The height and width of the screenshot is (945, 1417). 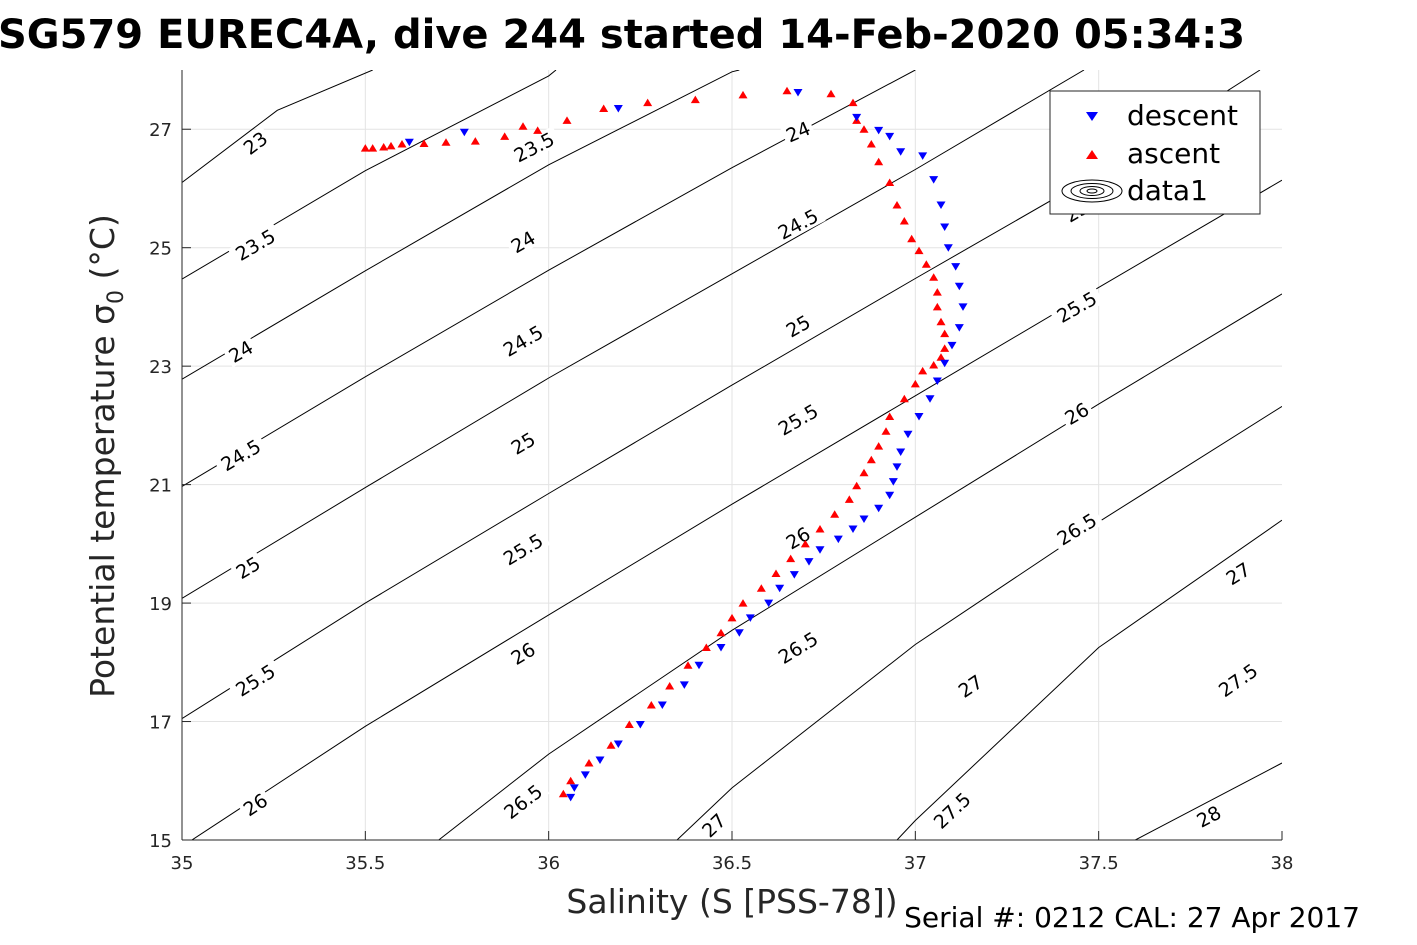 I want to click on x-tick-label: 37, so click(x=915, y=863).